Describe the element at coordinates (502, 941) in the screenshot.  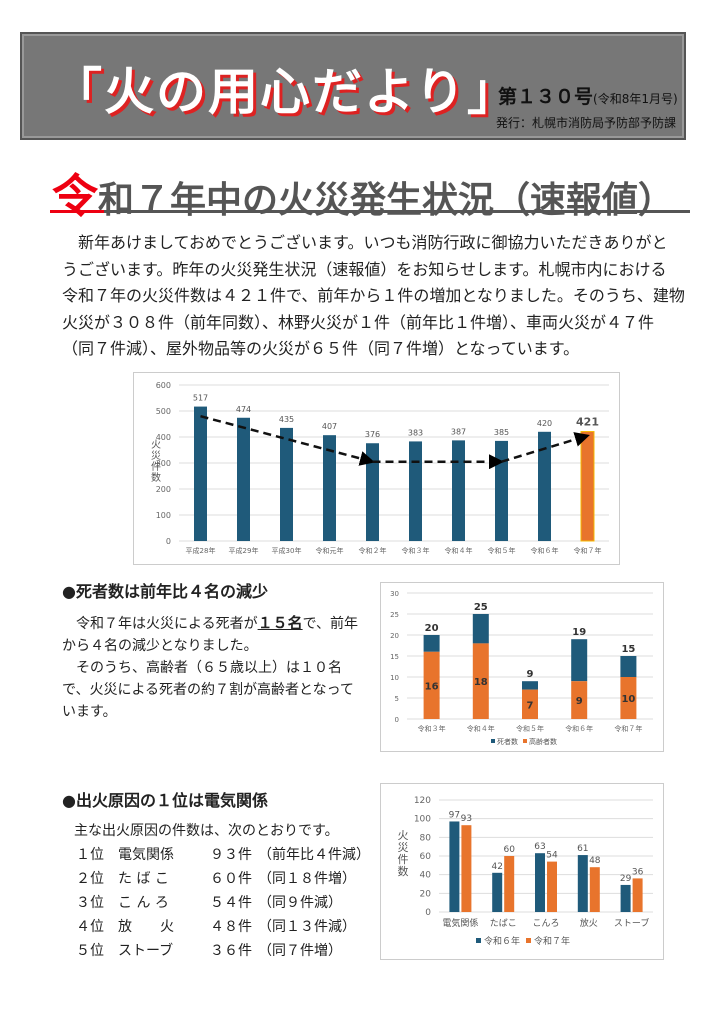
I see `legend-label: 令和６年` at that location.